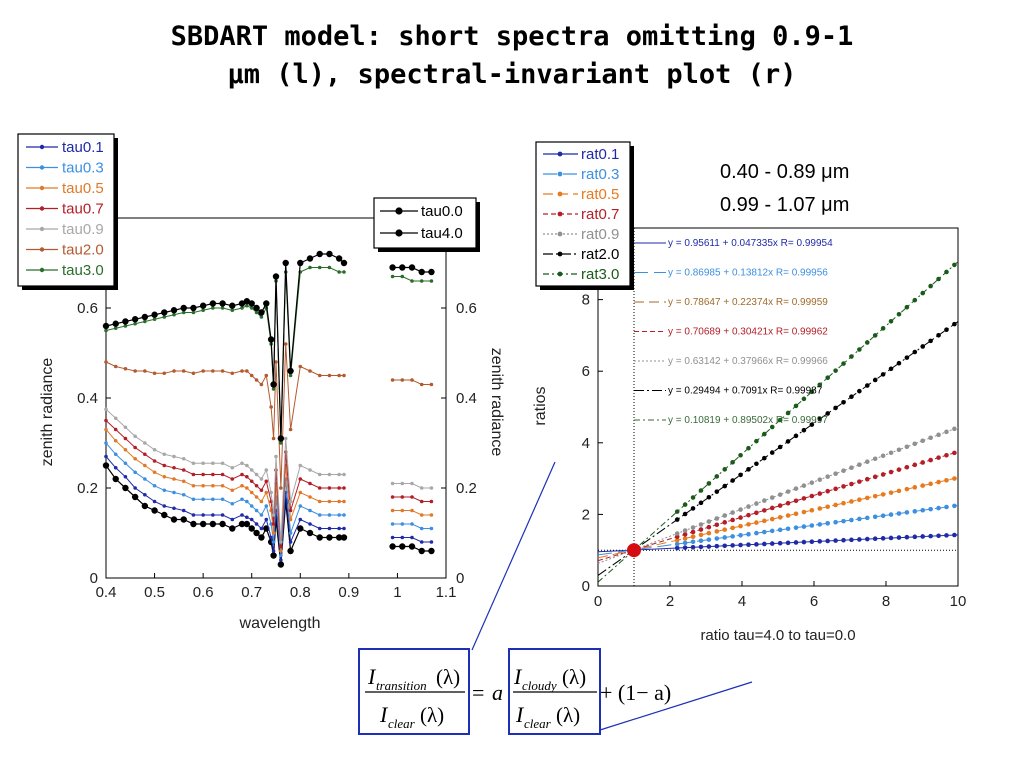 The height and width of the screenshot is (768, 1024). I want to click on right-ytick-label: 0, so click(586, 586).